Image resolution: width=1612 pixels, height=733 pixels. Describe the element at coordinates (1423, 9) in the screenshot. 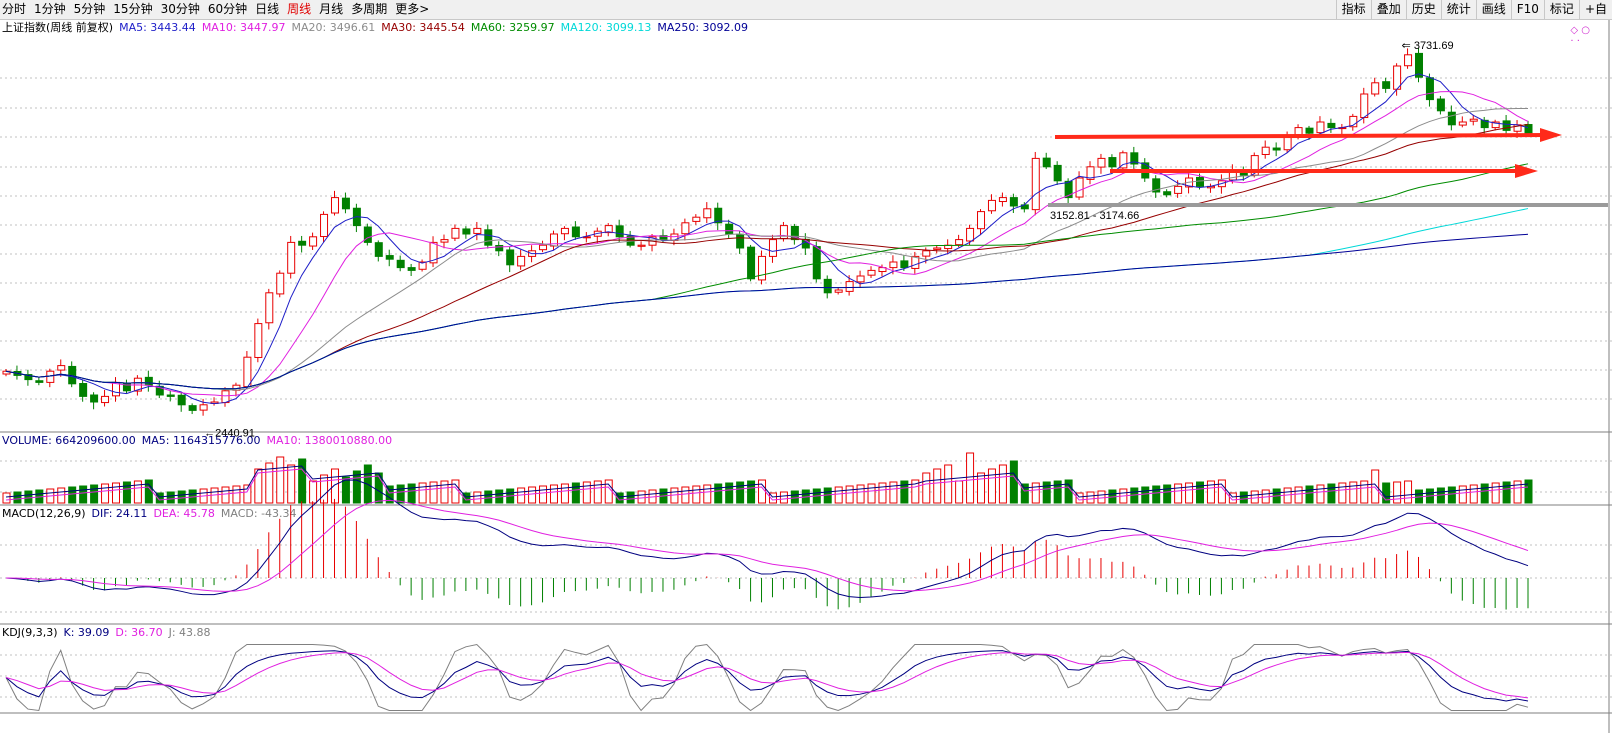

I see `tool-button: 历史` at that location.